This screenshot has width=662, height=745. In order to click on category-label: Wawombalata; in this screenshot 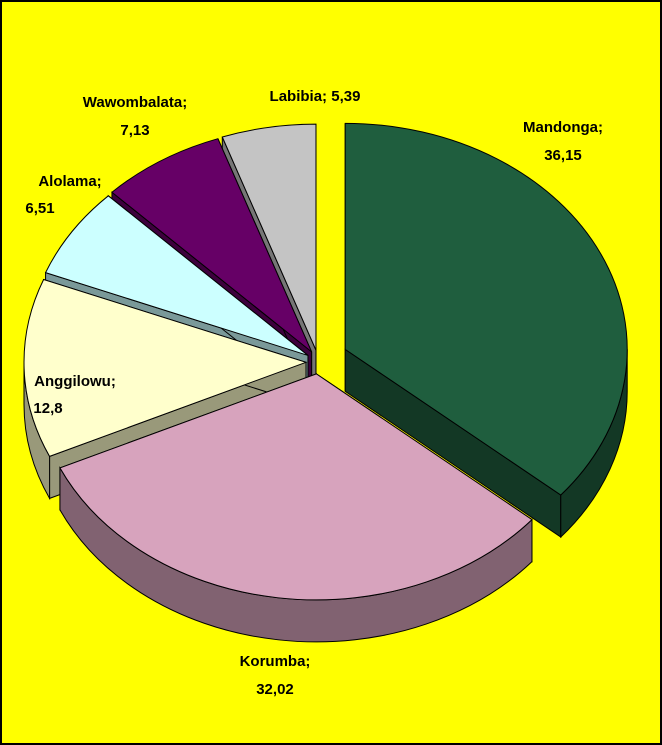, I will do `click(135, 102)`.